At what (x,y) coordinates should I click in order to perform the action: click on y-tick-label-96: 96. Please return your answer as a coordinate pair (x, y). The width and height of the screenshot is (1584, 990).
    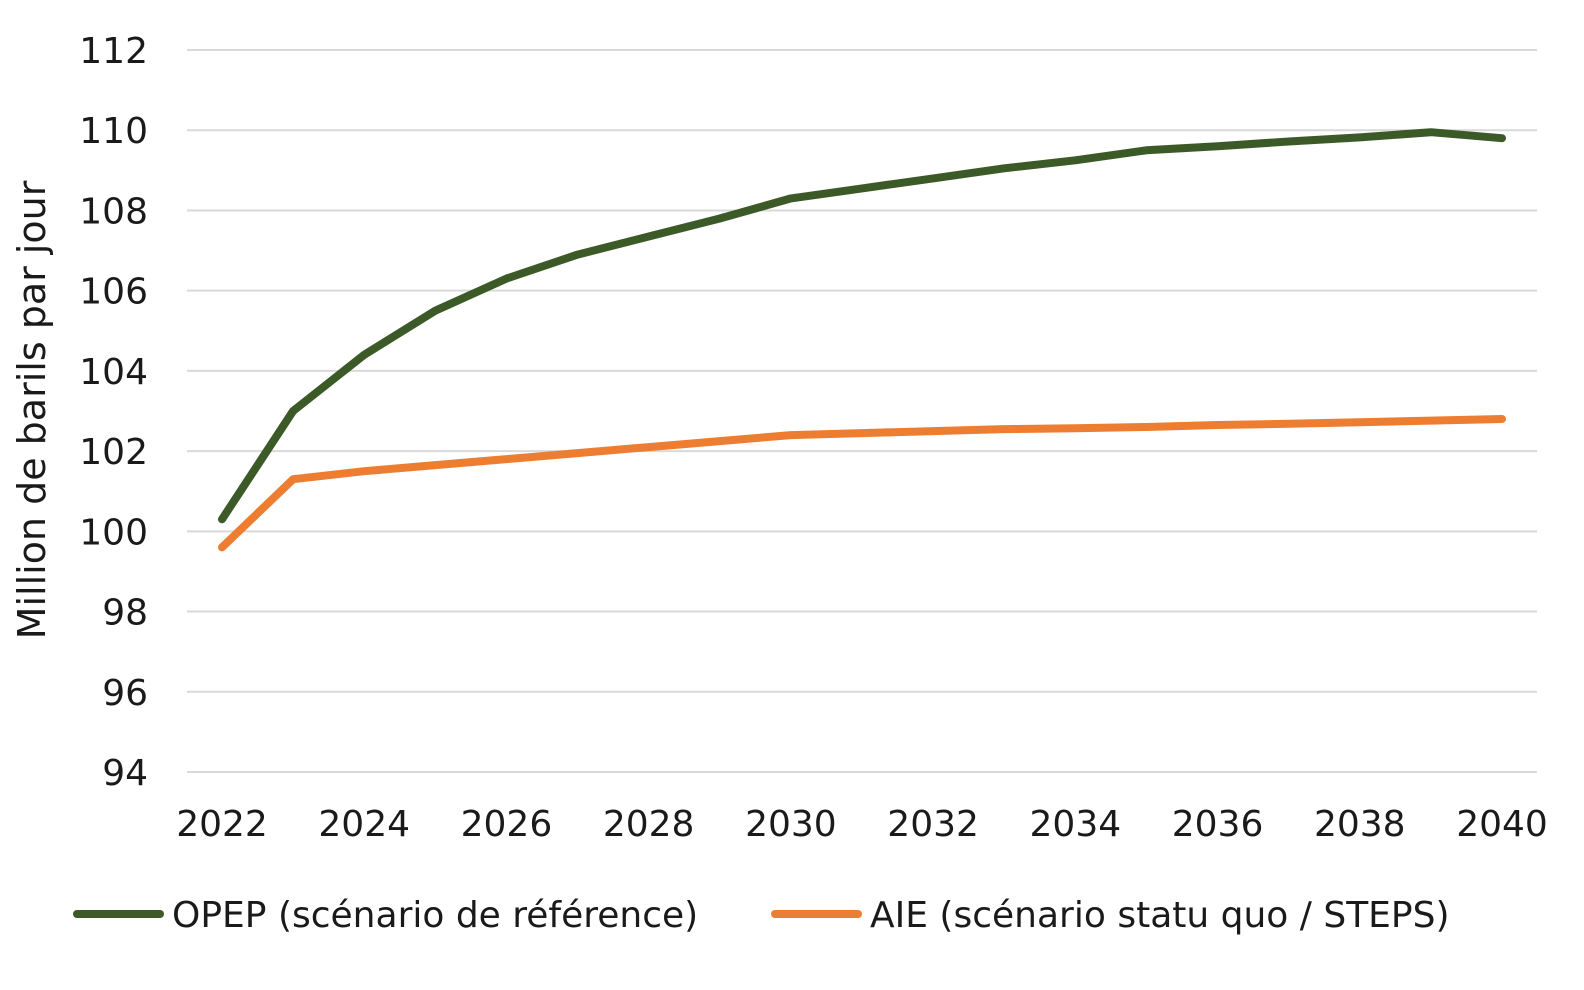
    Looking at the image, I should click on (125, 693).